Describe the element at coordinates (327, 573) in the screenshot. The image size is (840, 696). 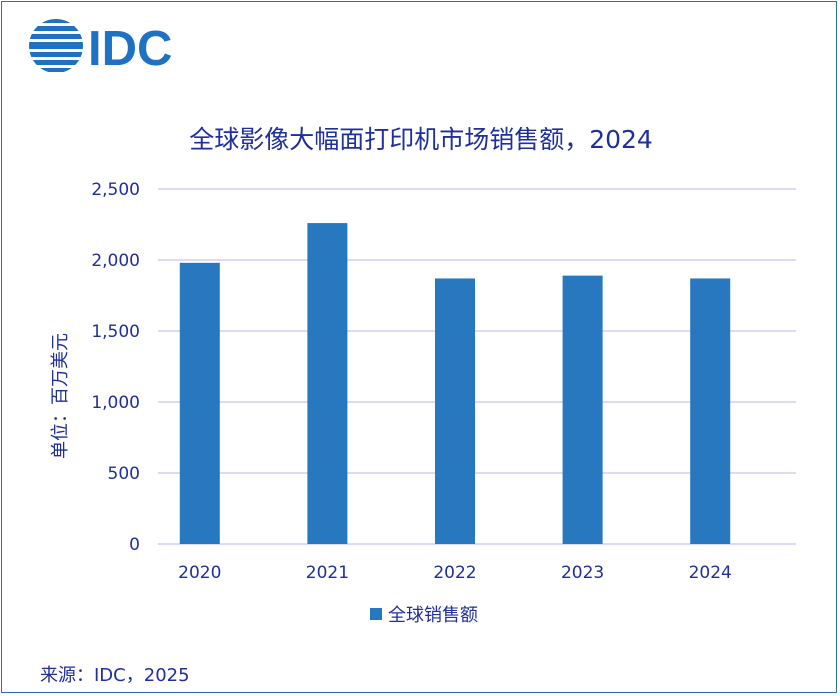
I see `x-tick-label: 2021` at that location.